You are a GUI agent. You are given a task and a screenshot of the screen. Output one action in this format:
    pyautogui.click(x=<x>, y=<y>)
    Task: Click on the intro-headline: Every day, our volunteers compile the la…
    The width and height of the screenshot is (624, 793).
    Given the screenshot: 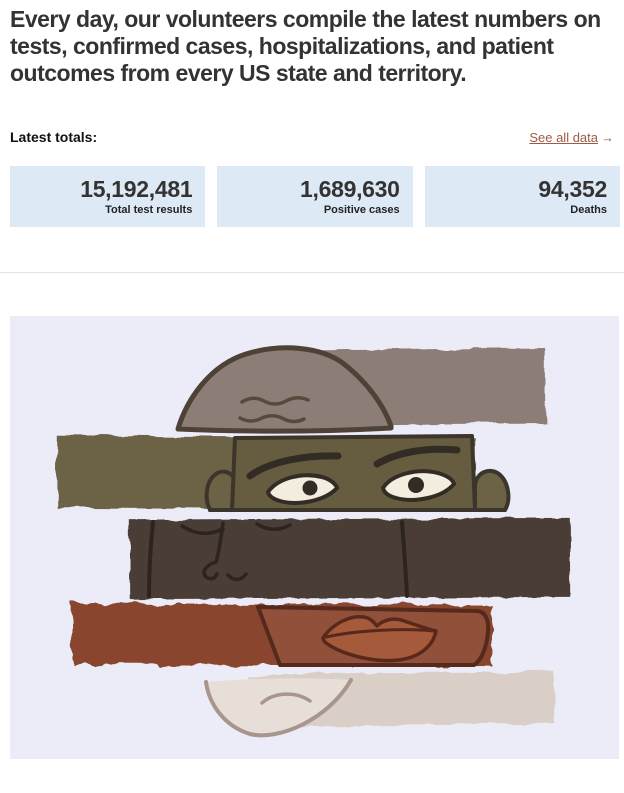 What is the action you would take?
    pyautogui.click(x=305, y=46)
    